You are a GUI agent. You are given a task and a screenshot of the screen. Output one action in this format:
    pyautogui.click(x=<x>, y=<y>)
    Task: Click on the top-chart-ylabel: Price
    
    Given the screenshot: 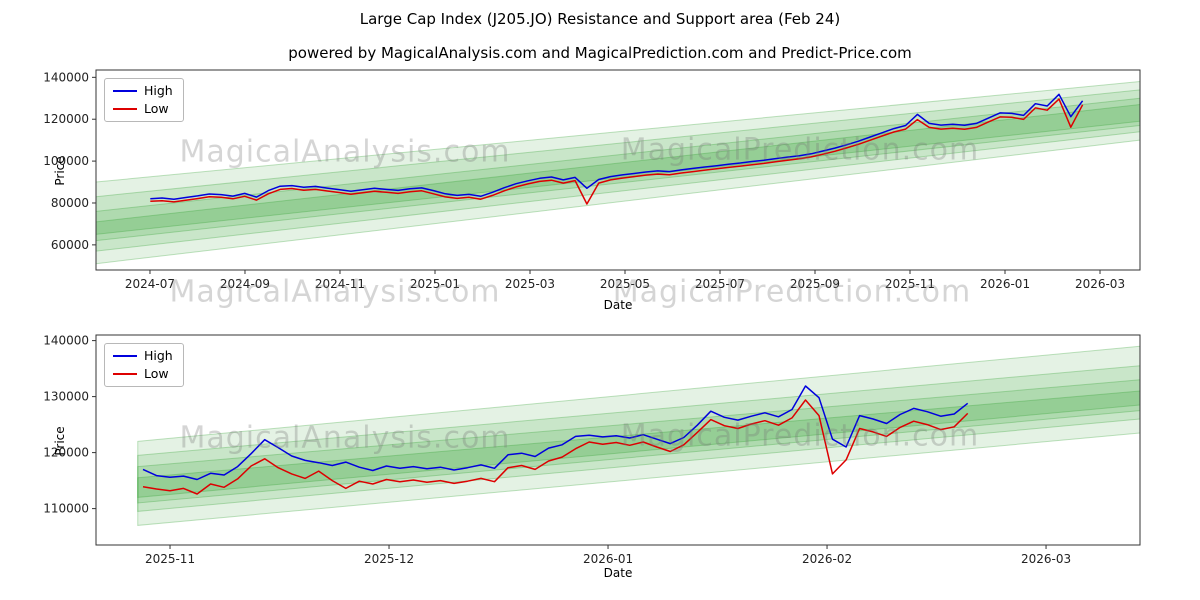 What is the action you would take?
    pyautogui.click(x=60, y=171)
    